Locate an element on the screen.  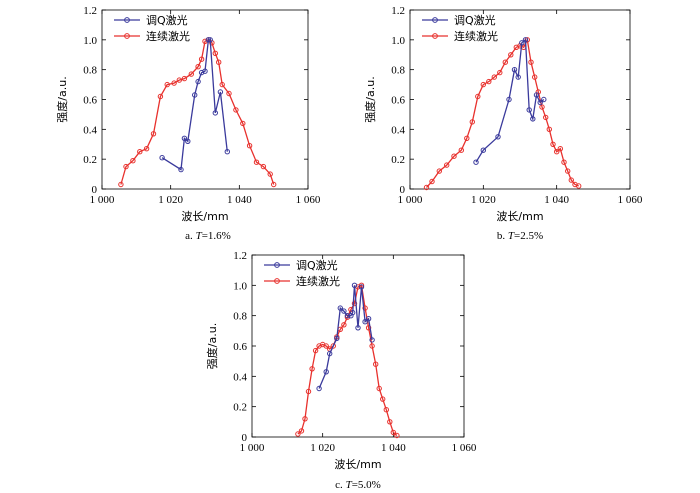
y-tick-label: 0.8 is located at coordinates (398, 71).